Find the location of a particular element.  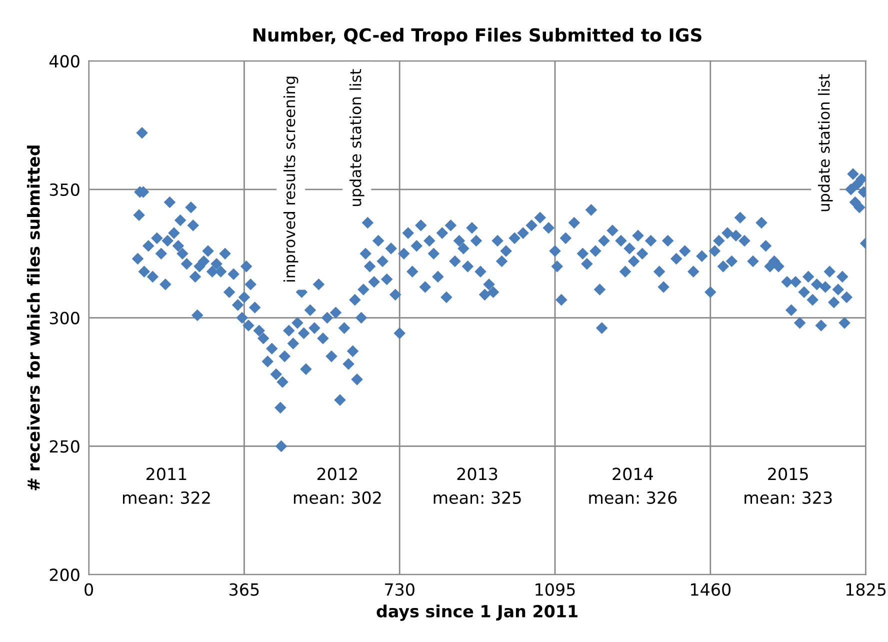

x-tick-label: 365 is located at coordinates (244, 589).